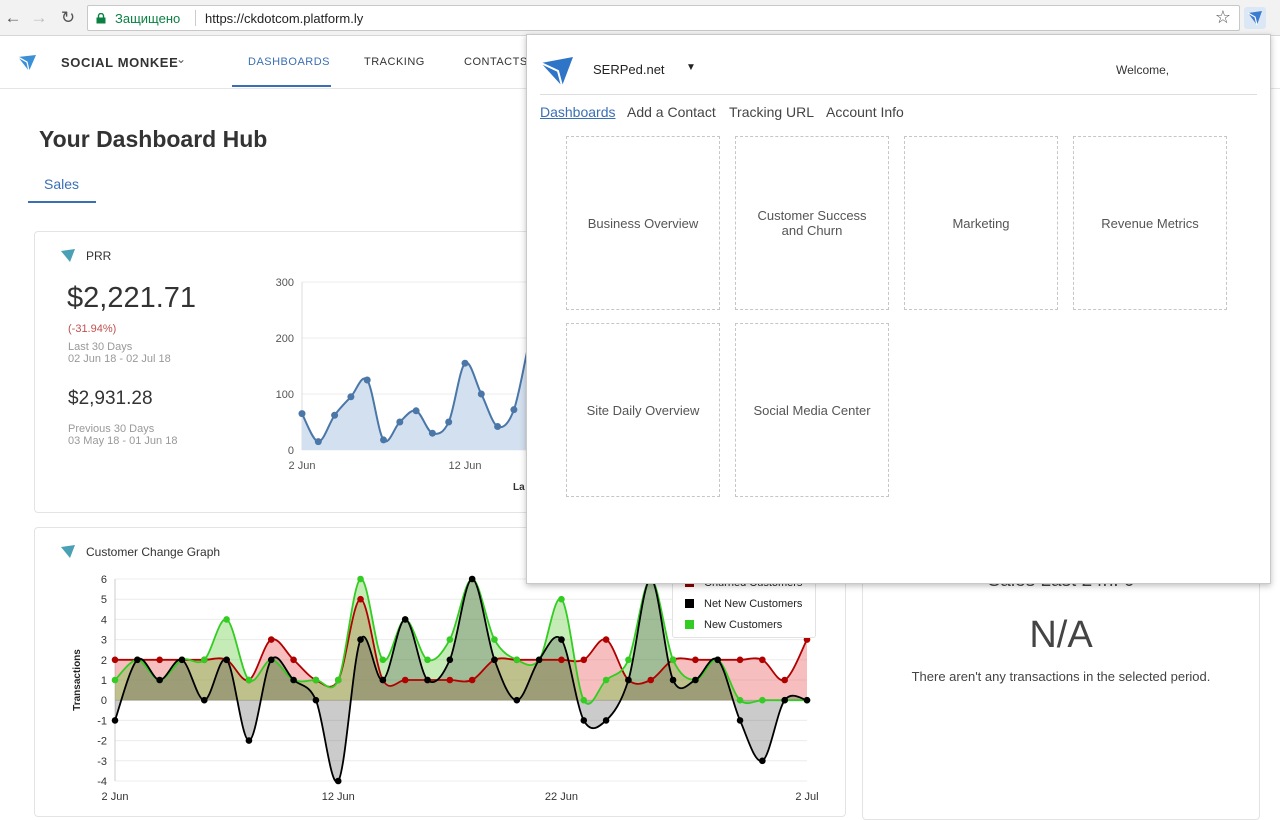 Image resolution: width=1280 pixels, height=820 pixels. Describe the element at coordinates (671, 112) in the screenshot. I see `popup-tab-add-contact: Add a Contact` at that location.